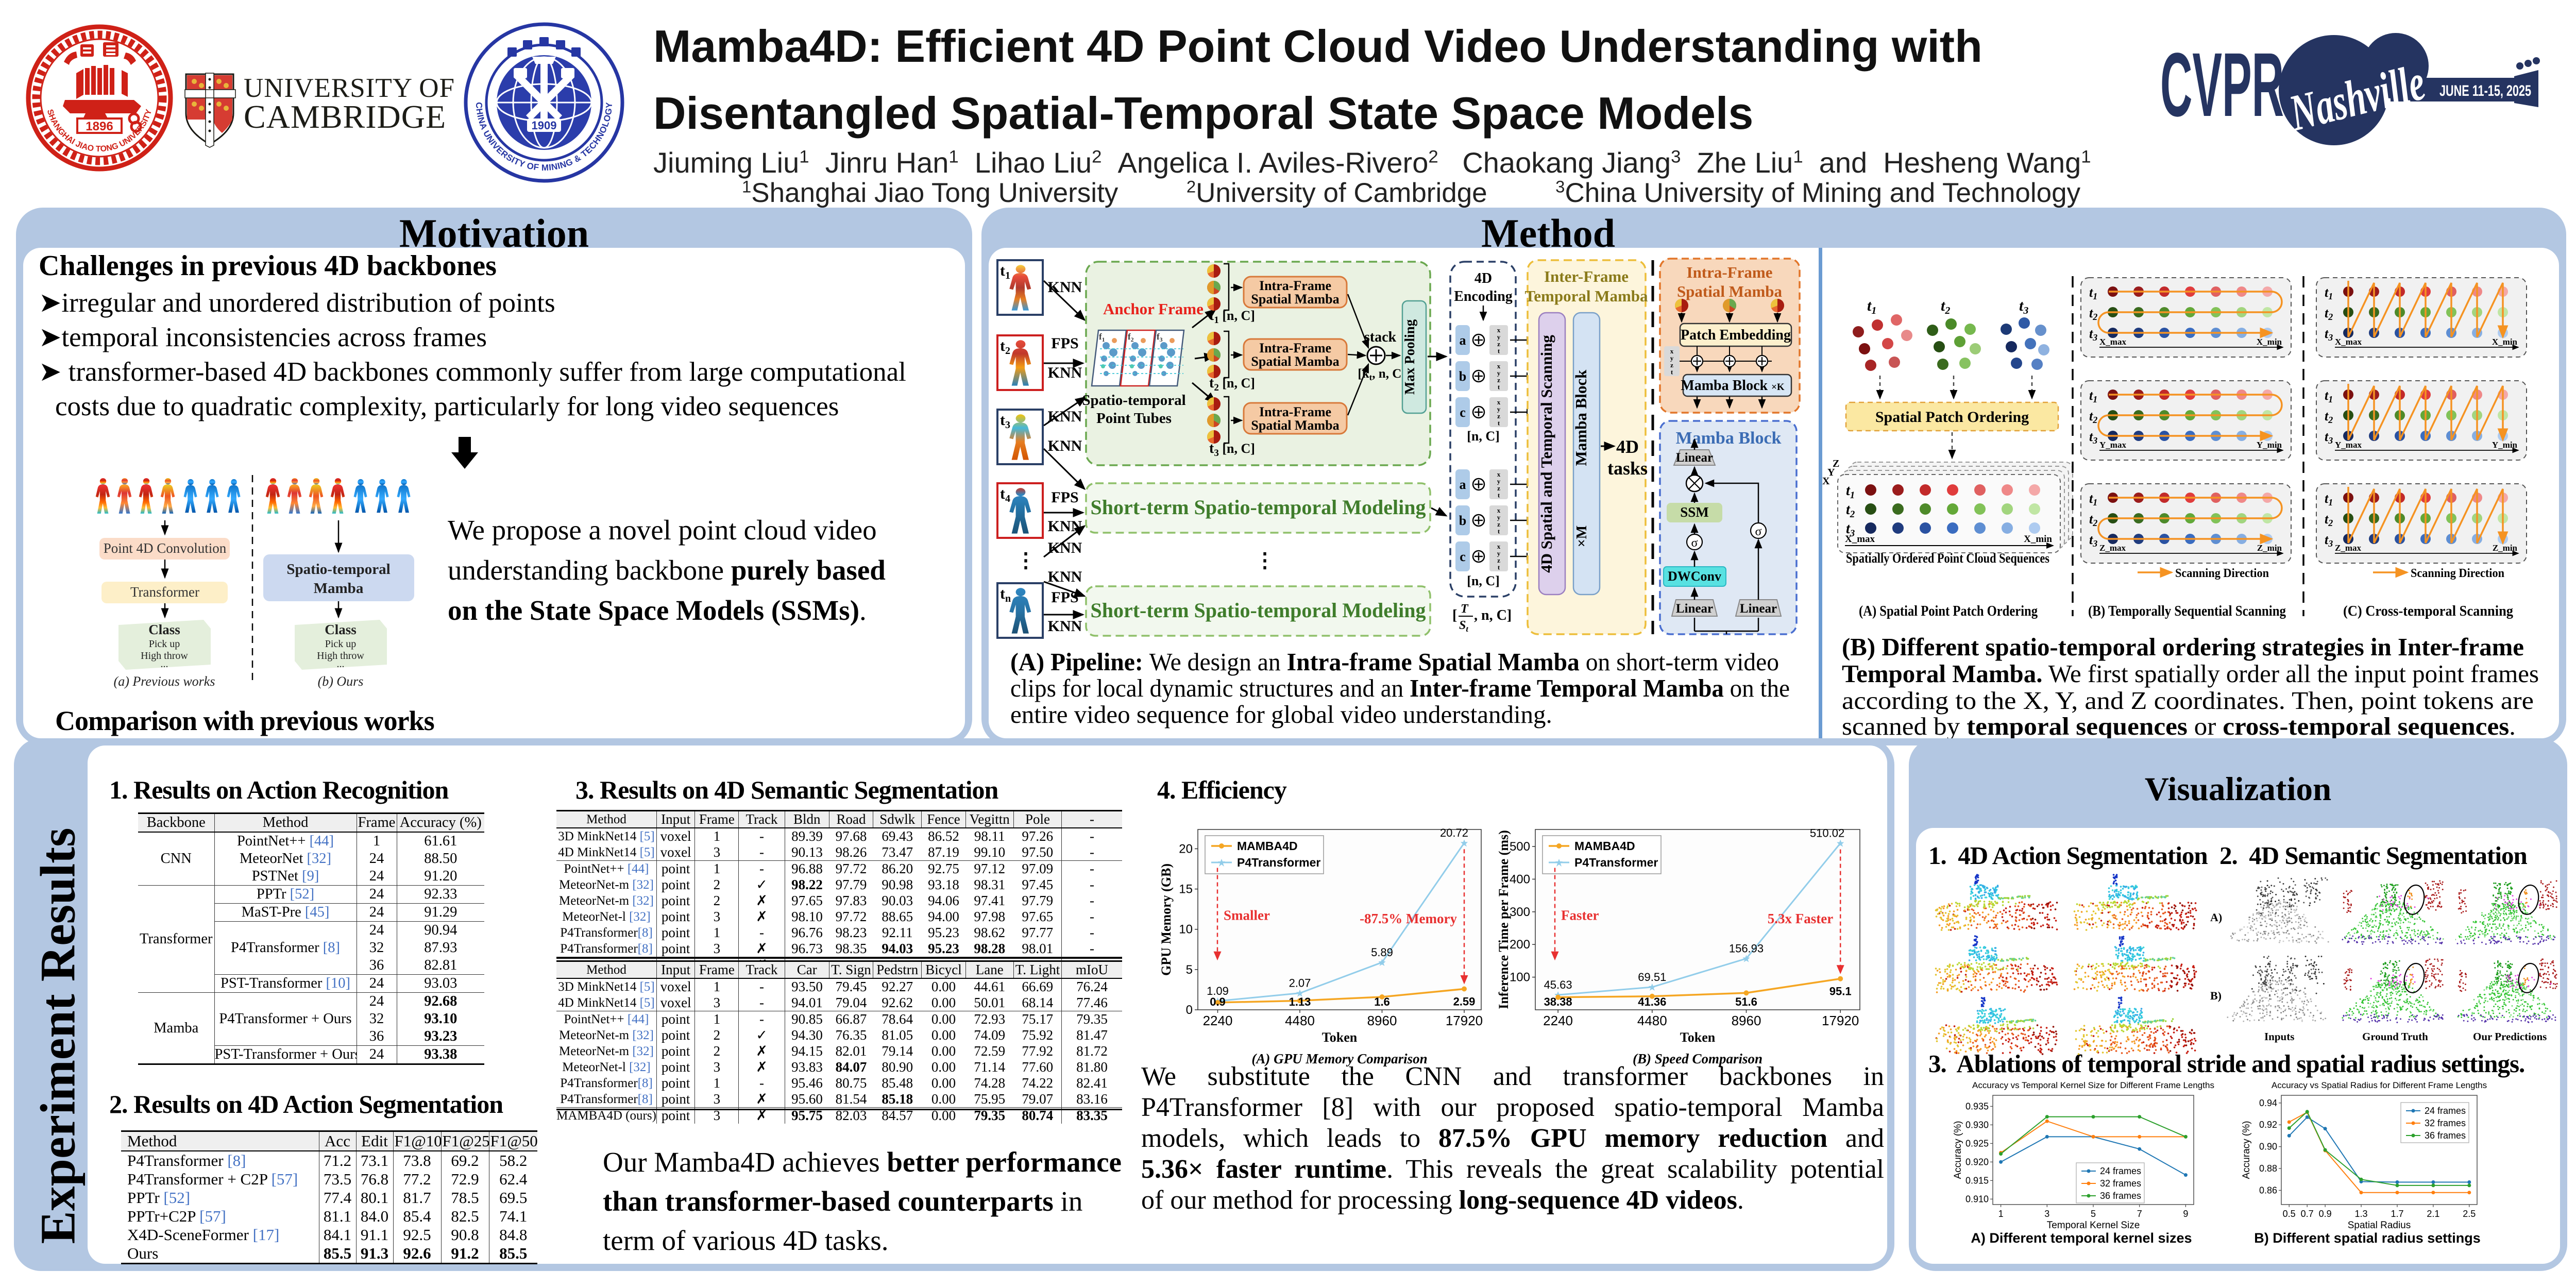 The image size is (2576, 1288). I want to click on svg-text: 0.5, so click(2289, 1214).